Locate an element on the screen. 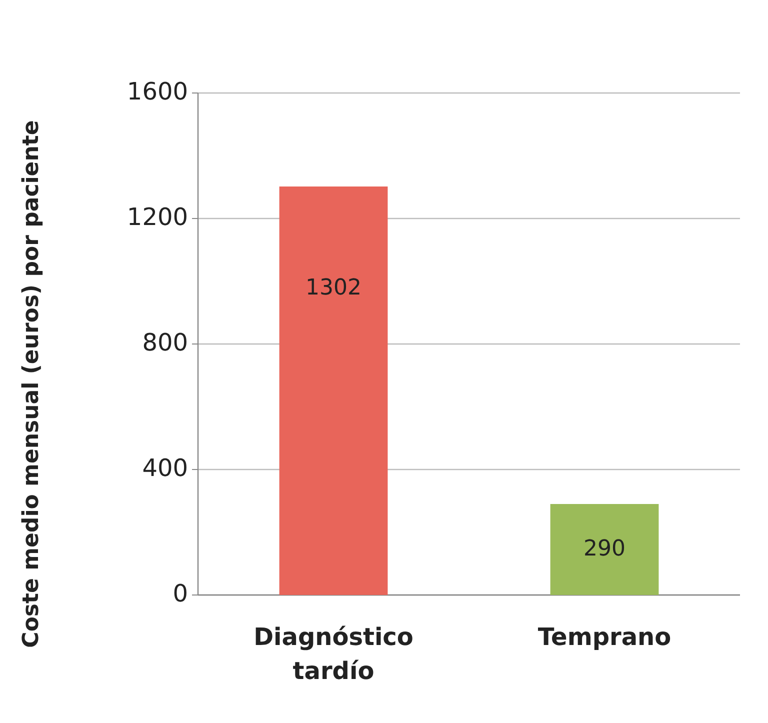 This screenshot has width=768, height=723. data-label: 1302 is located at coordinates (334, 288).